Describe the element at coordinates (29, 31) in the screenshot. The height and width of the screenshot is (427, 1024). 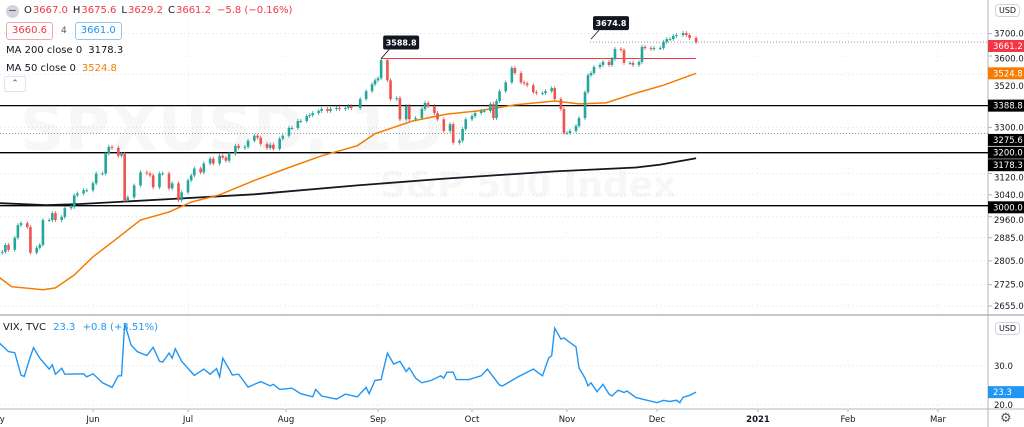
I see `sell-button: 3660.6` at that location.